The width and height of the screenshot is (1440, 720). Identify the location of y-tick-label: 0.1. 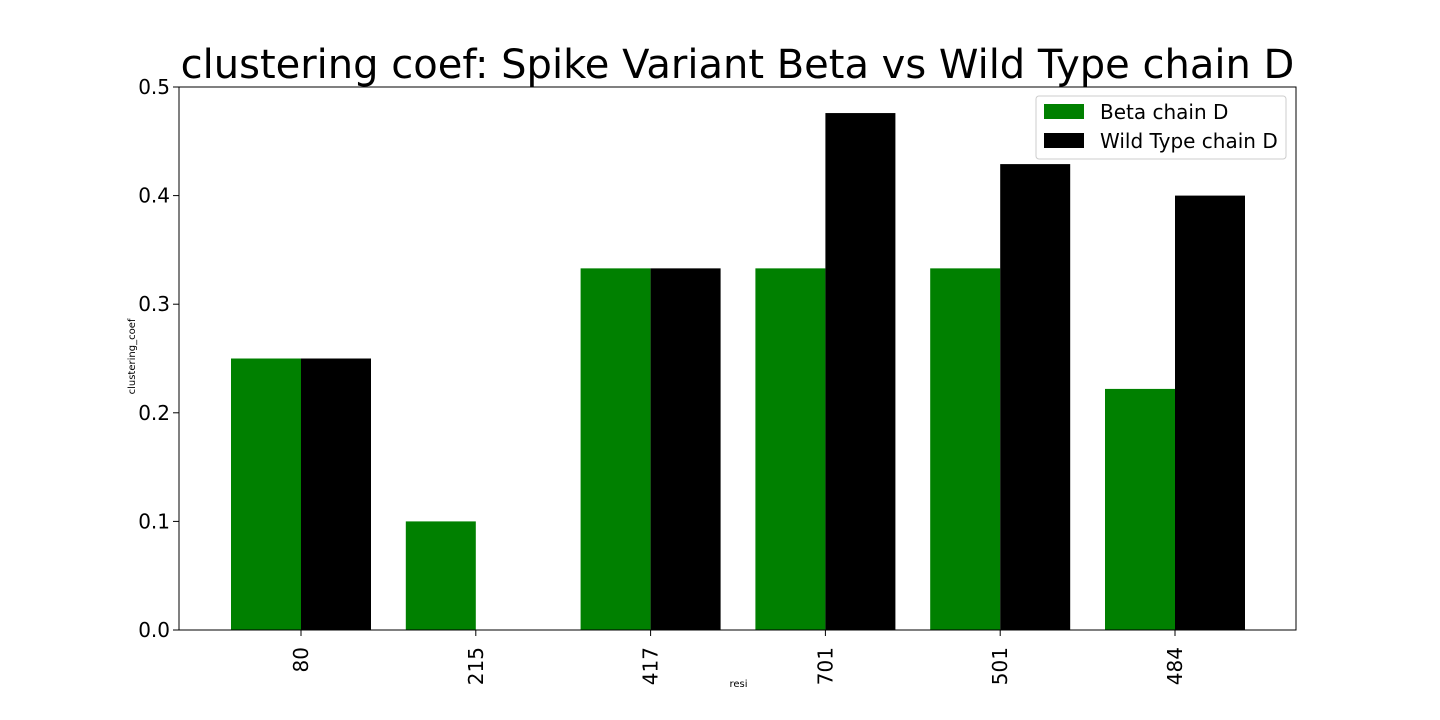
(154, 521).